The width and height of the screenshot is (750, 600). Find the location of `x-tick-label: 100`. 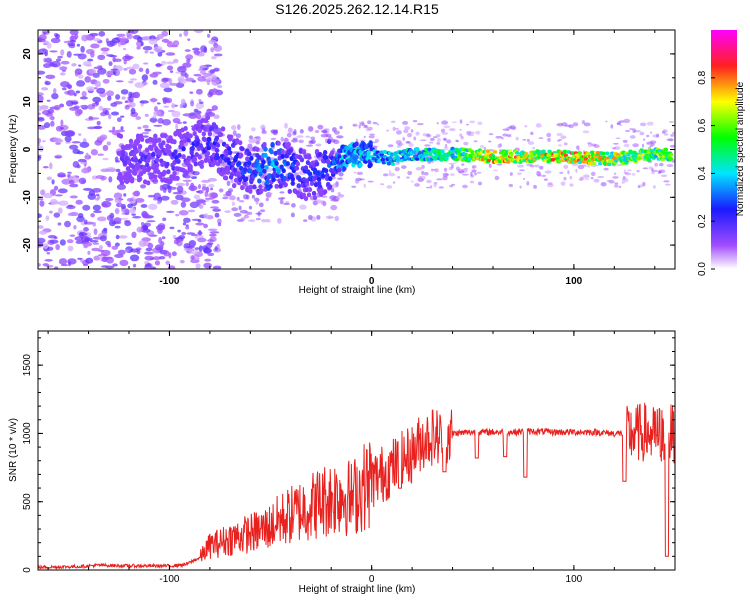

x-tick-label: 100 is located at coordinates (574, 579).